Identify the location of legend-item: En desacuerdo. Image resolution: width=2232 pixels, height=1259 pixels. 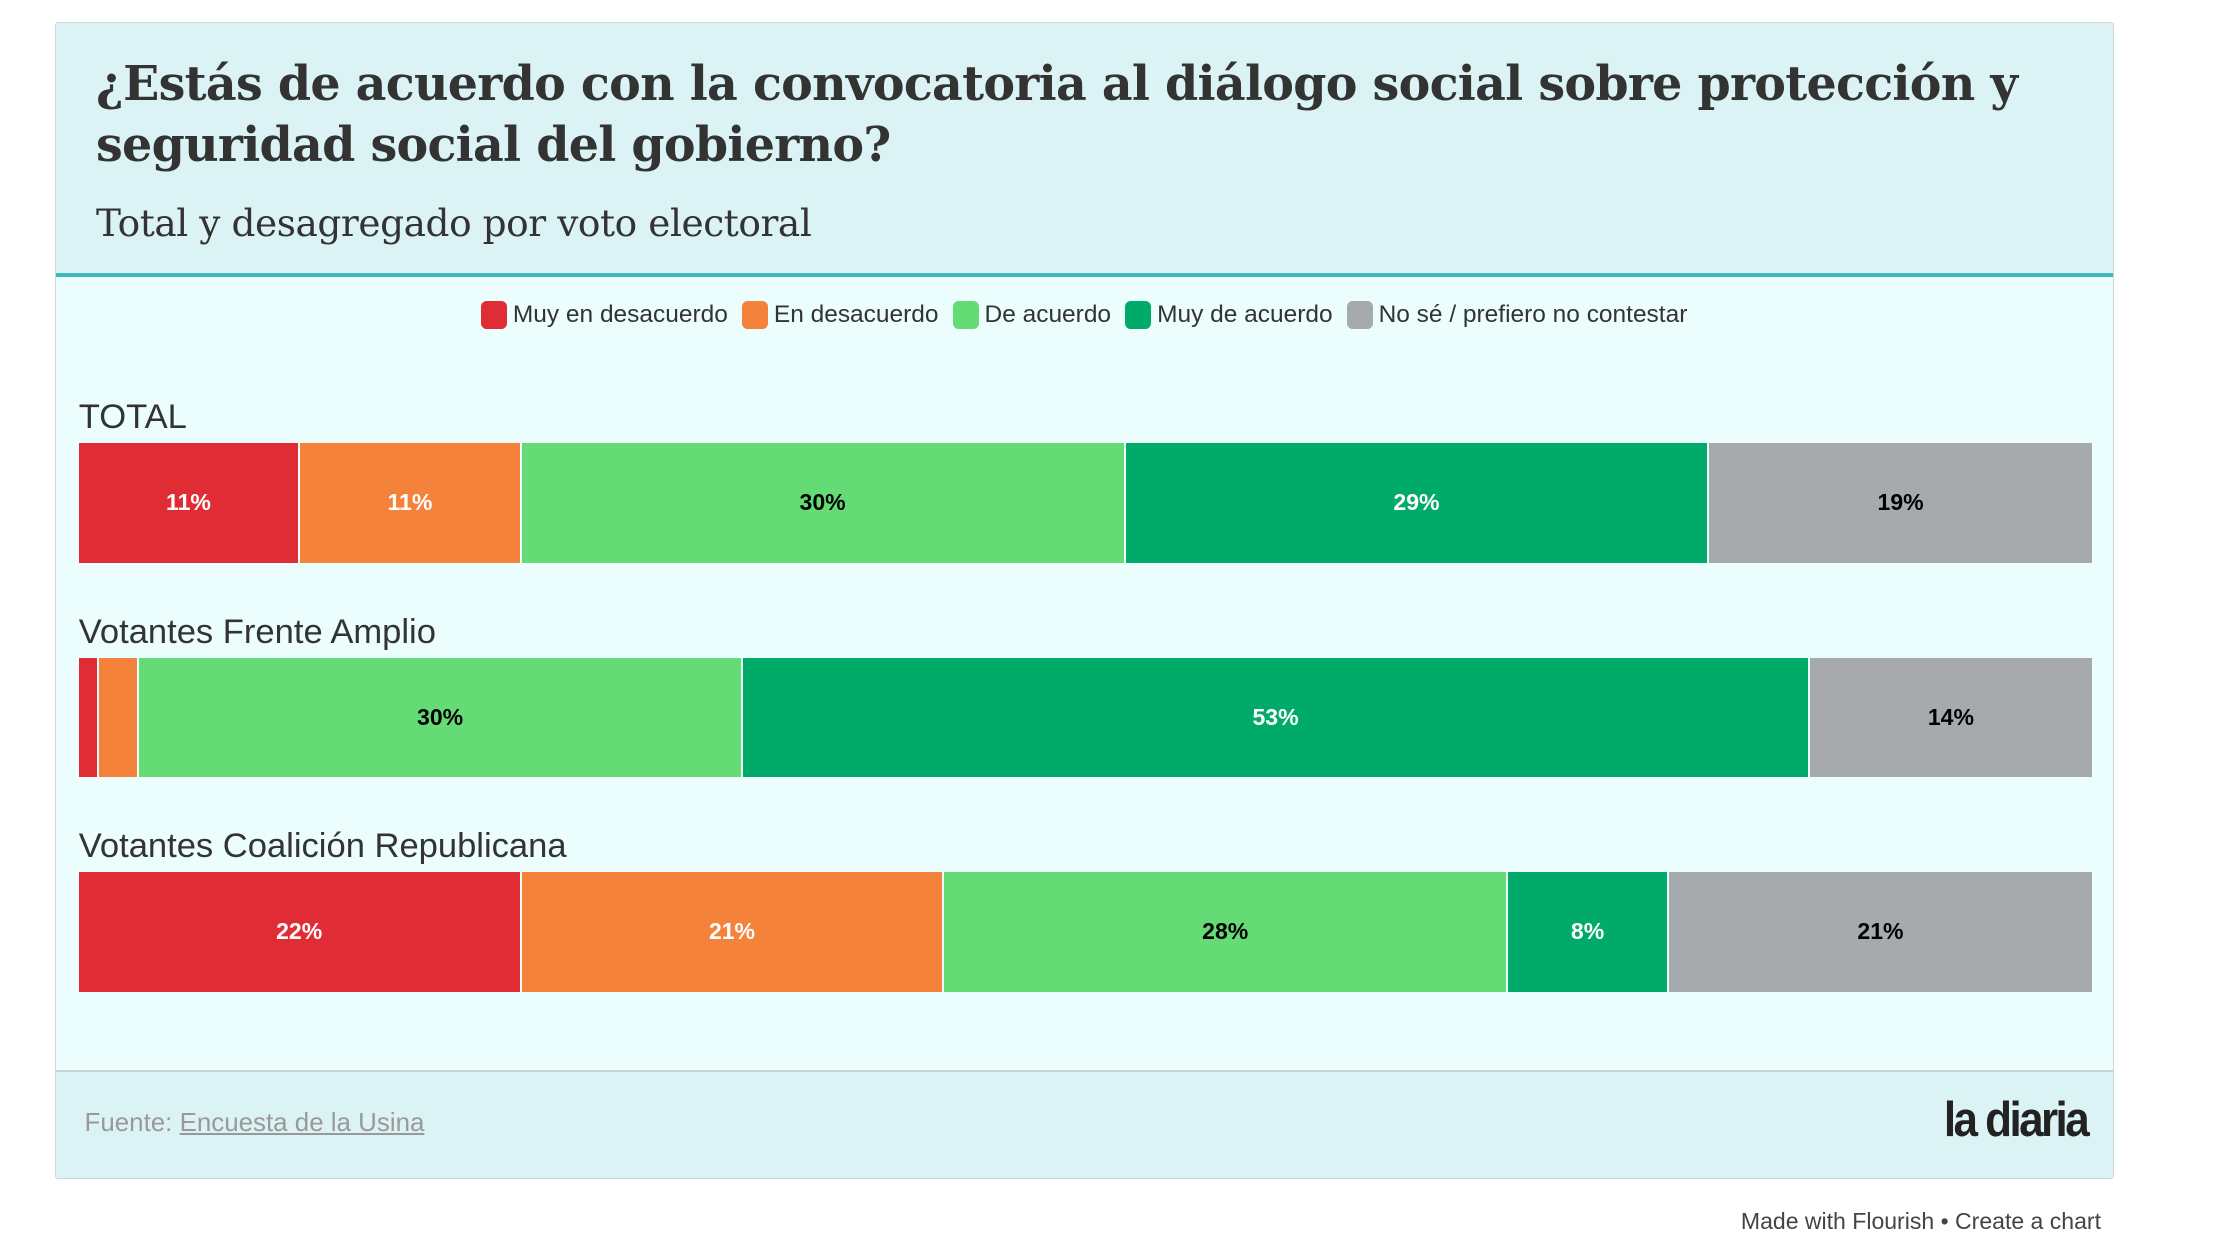
(840, 315).